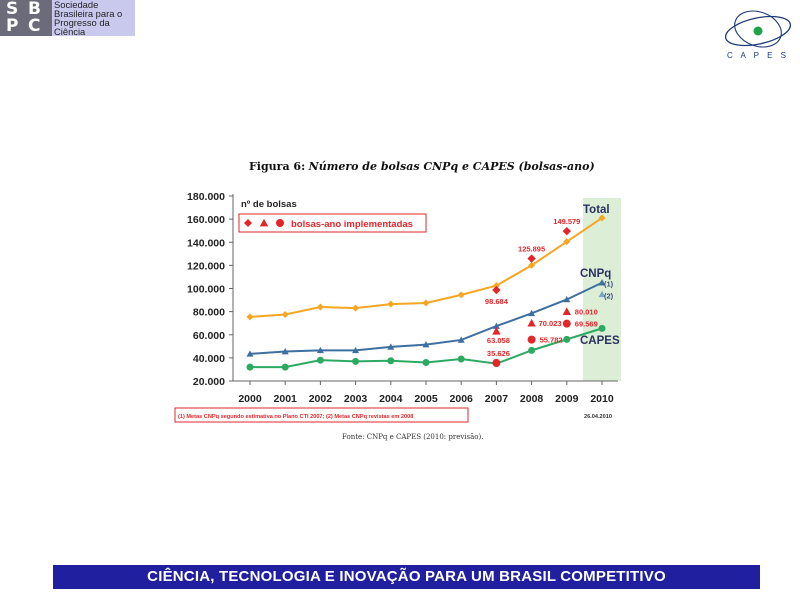  What do you see at coordinates (206, 290) in the screenshot?
I see `y-tick-label: 100.000` at bounding box center [206, 290].